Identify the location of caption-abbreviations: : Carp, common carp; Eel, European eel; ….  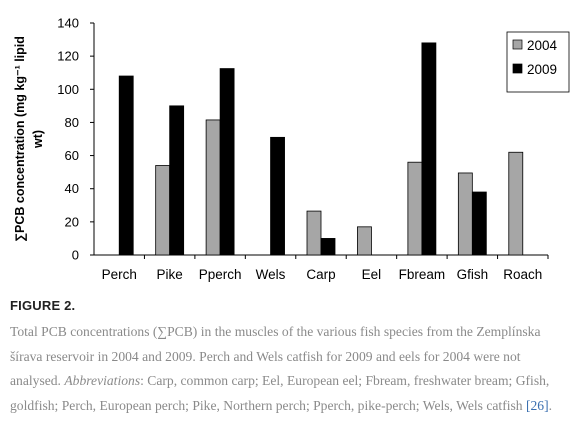
(280, 393).